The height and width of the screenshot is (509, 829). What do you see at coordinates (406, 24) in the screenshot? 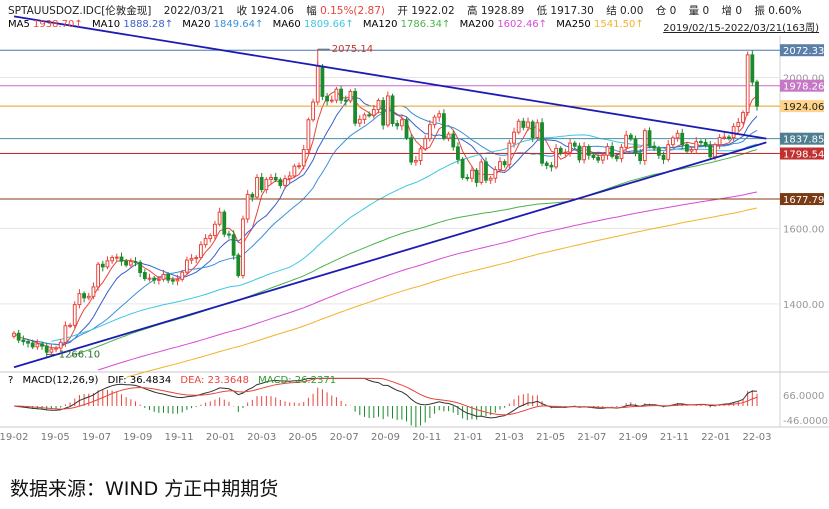
I see `ma-legend-item: MA120 1786.34↑` at bounding box center [406, 24].